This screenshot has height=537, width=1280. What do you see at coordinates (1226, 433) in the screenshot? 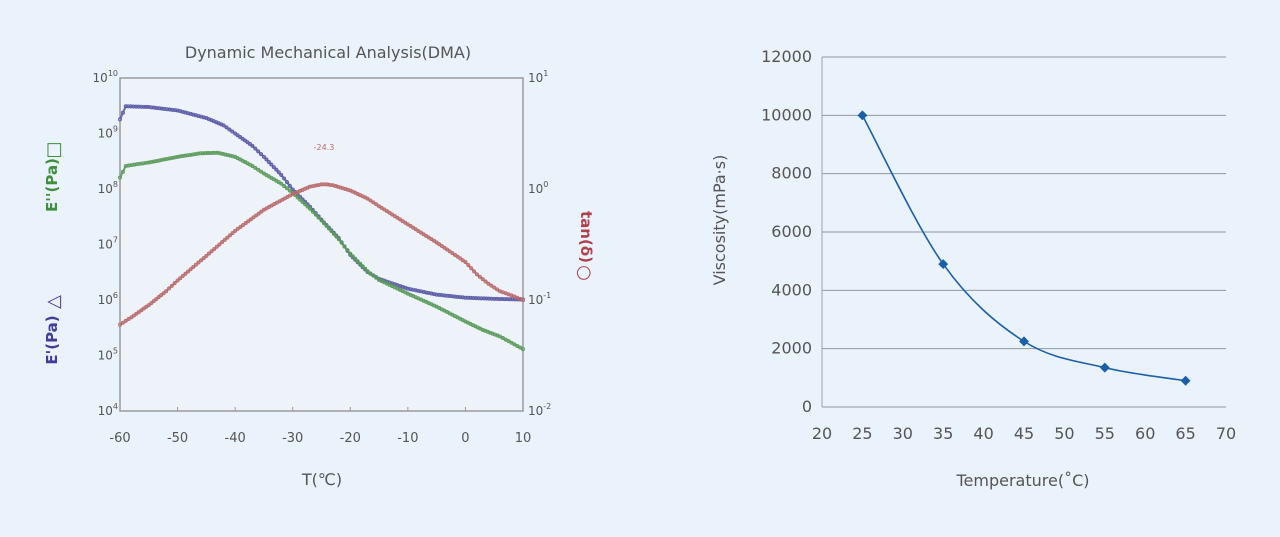
I see `viscosity-x-tick-label: 70` at bounding box center [1226, 433].